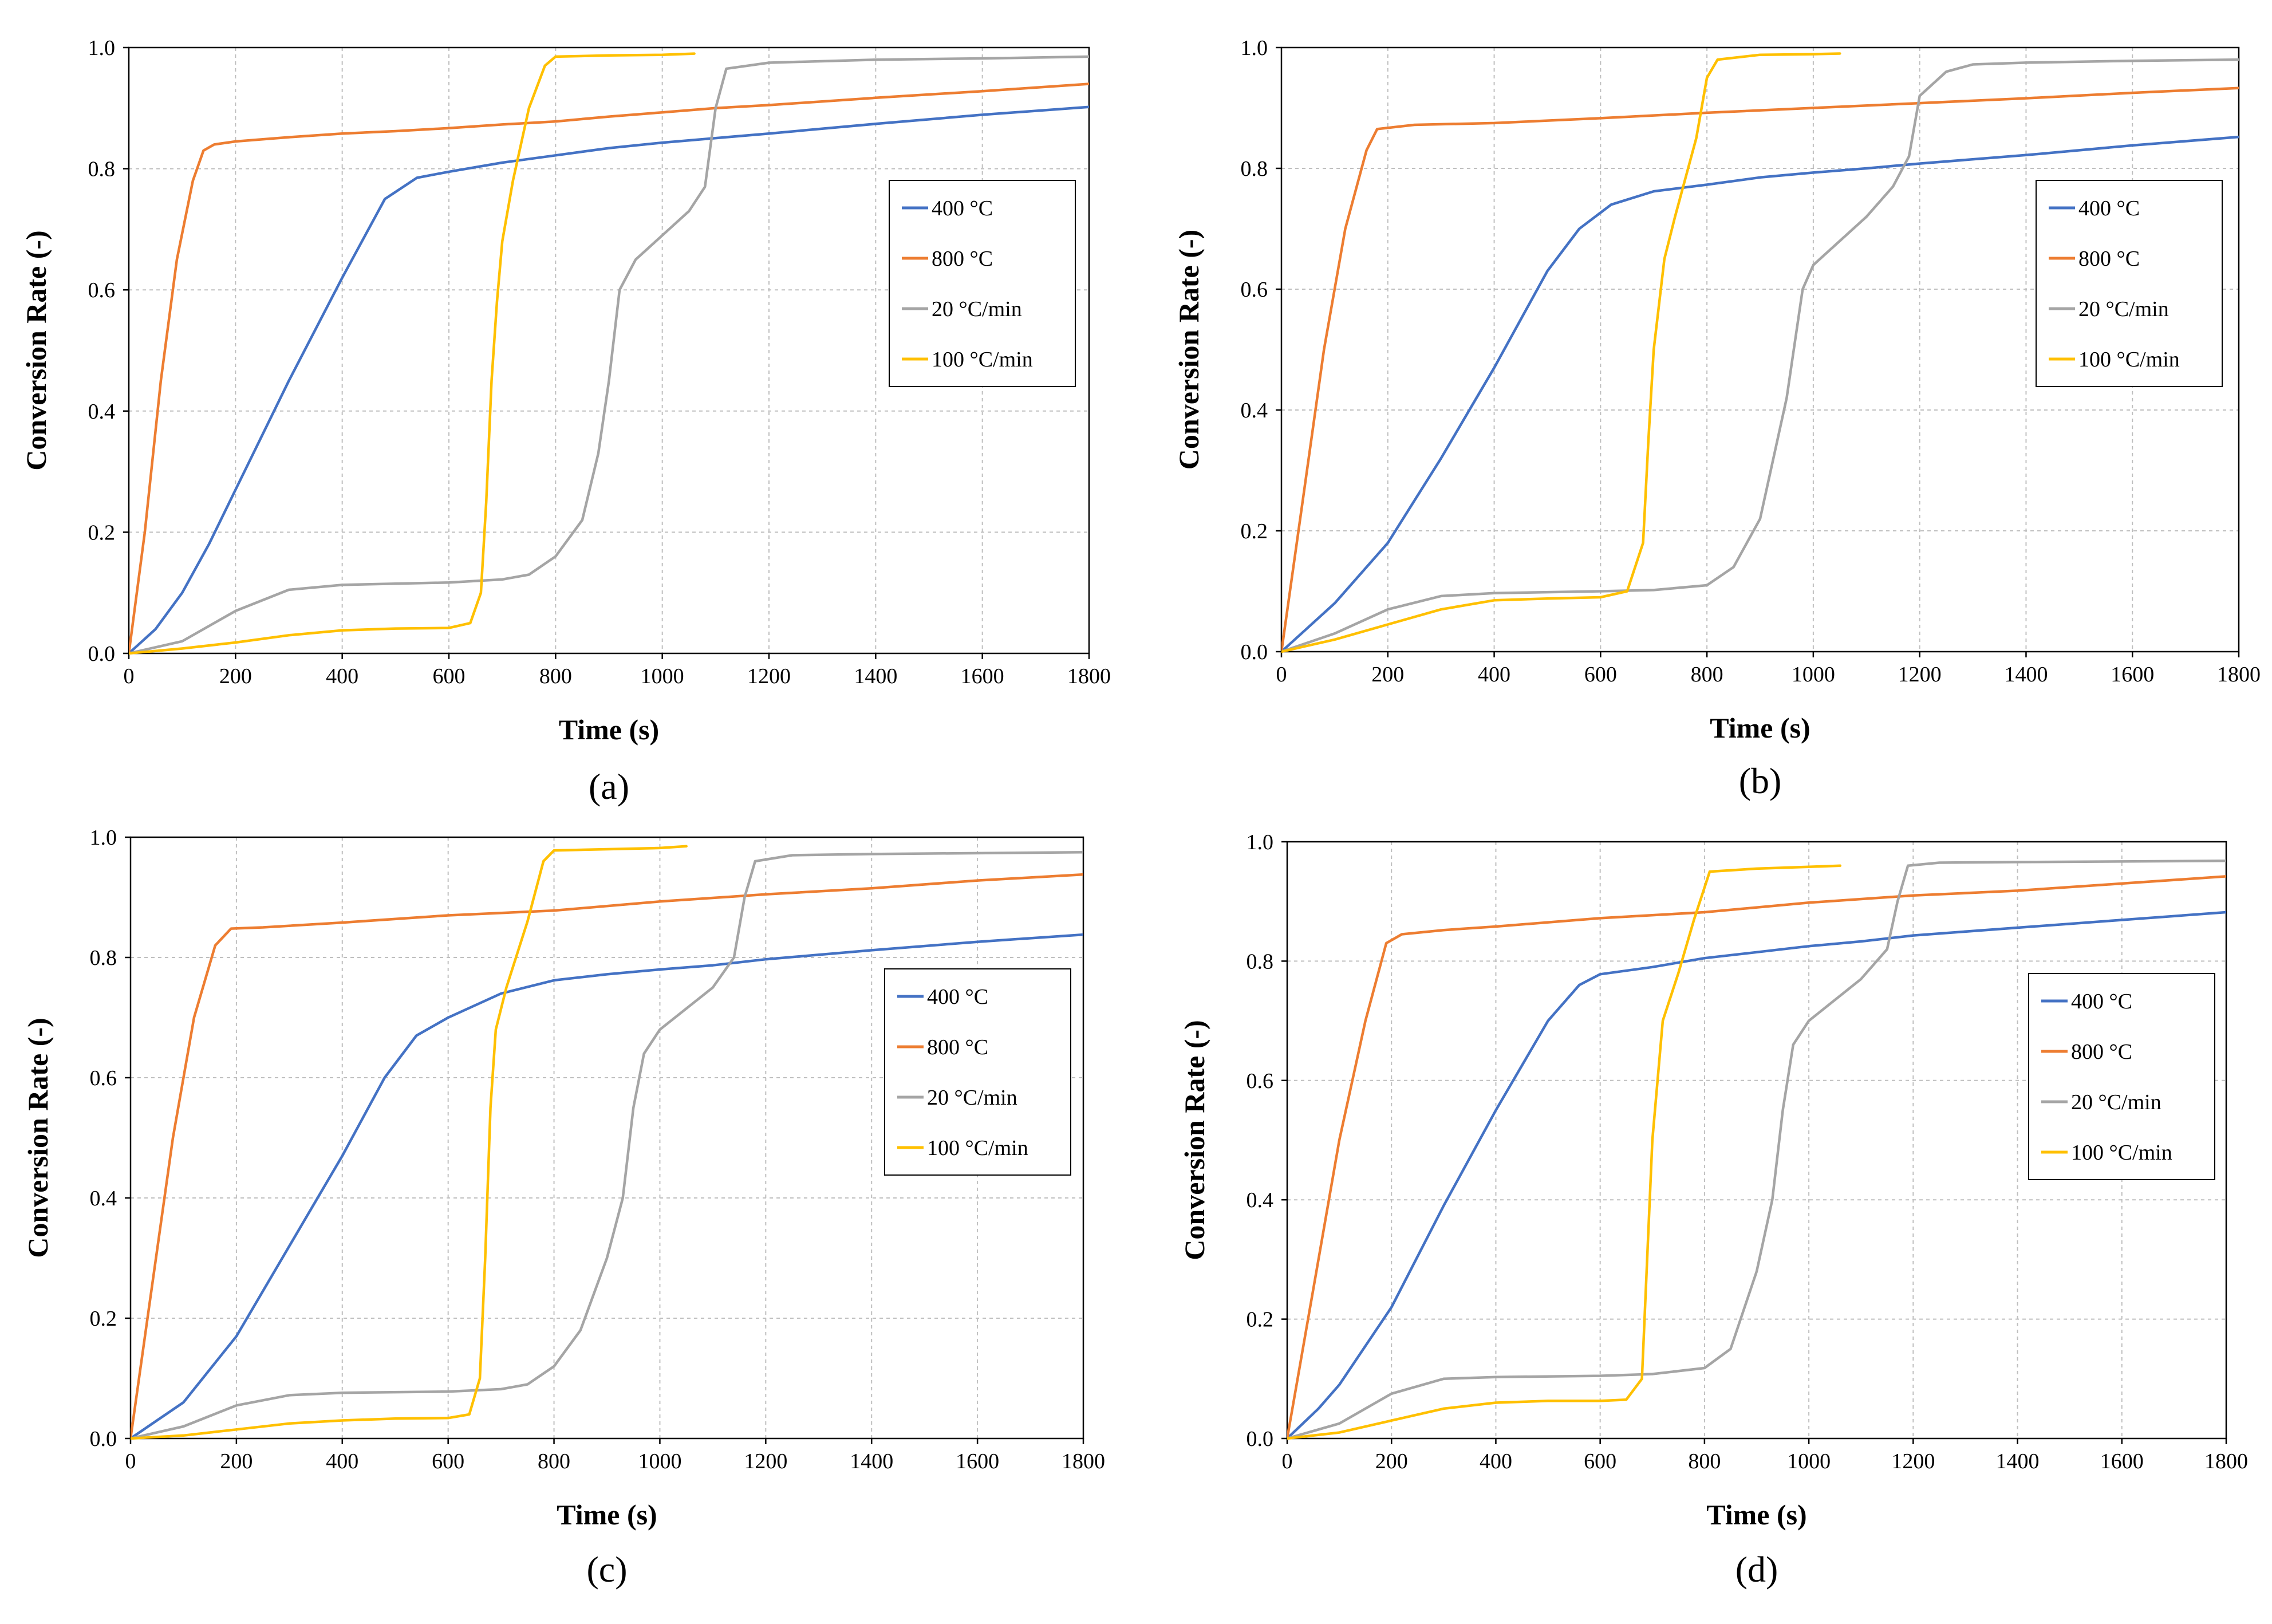  I want to click on panel-label: (c), so click(606, 1569).